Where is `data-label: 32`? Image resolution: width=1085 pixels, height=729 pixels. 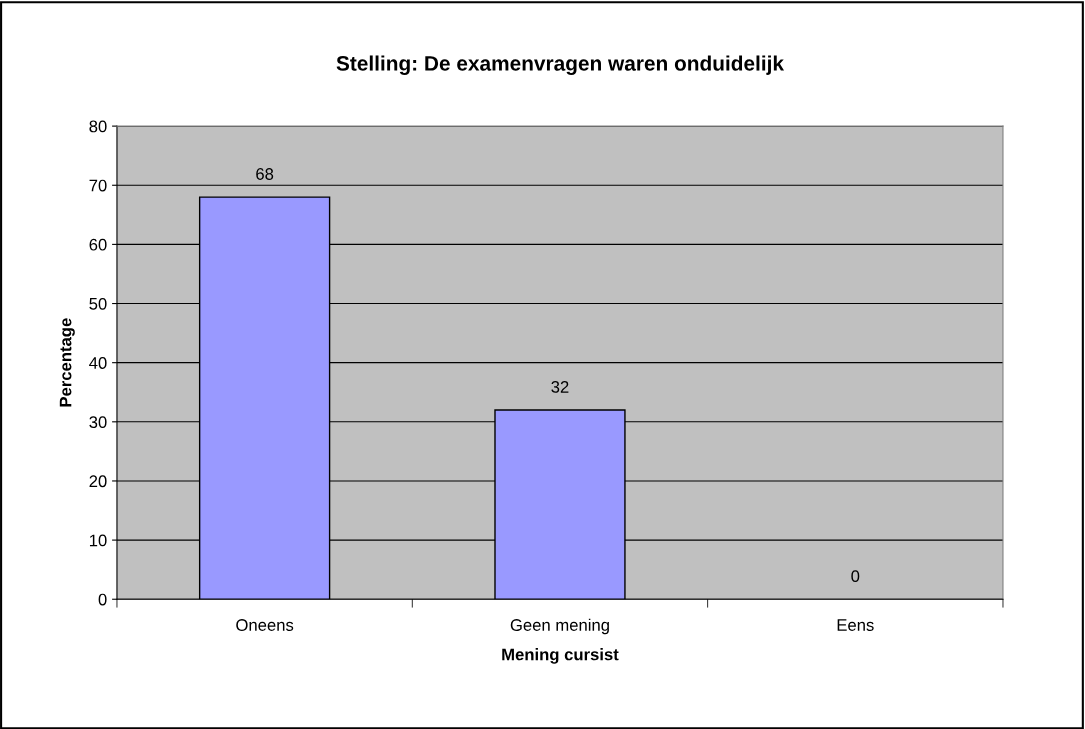
data-label: 32 is located at coordinates (560, 387).